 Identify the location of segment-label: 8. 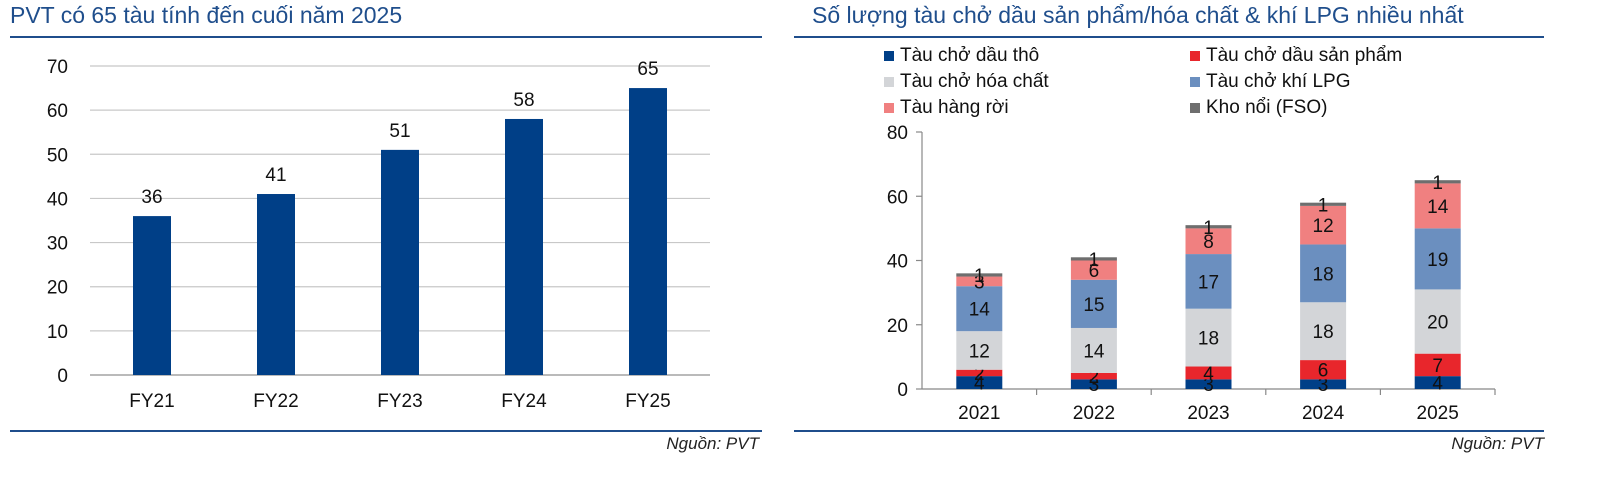
(1208, 242).